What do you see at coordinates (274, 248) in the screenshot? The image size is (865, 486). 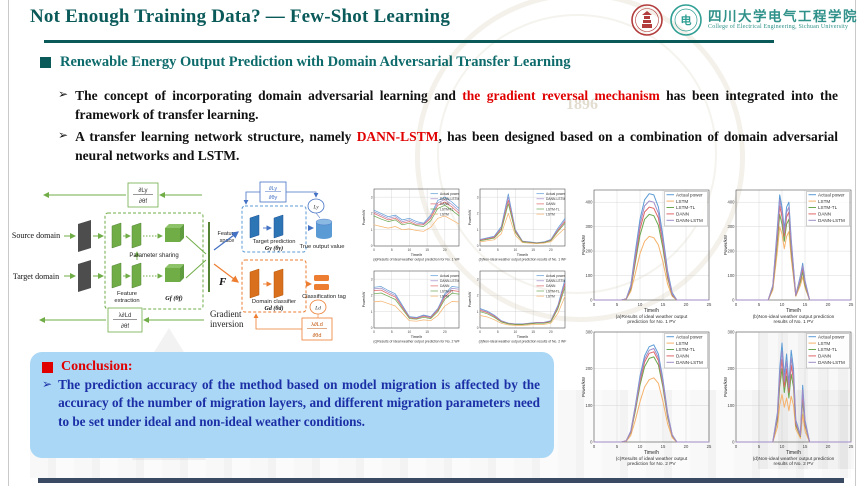 I see `label-gy: Gy (θy)` at bounding box center [274, 248].